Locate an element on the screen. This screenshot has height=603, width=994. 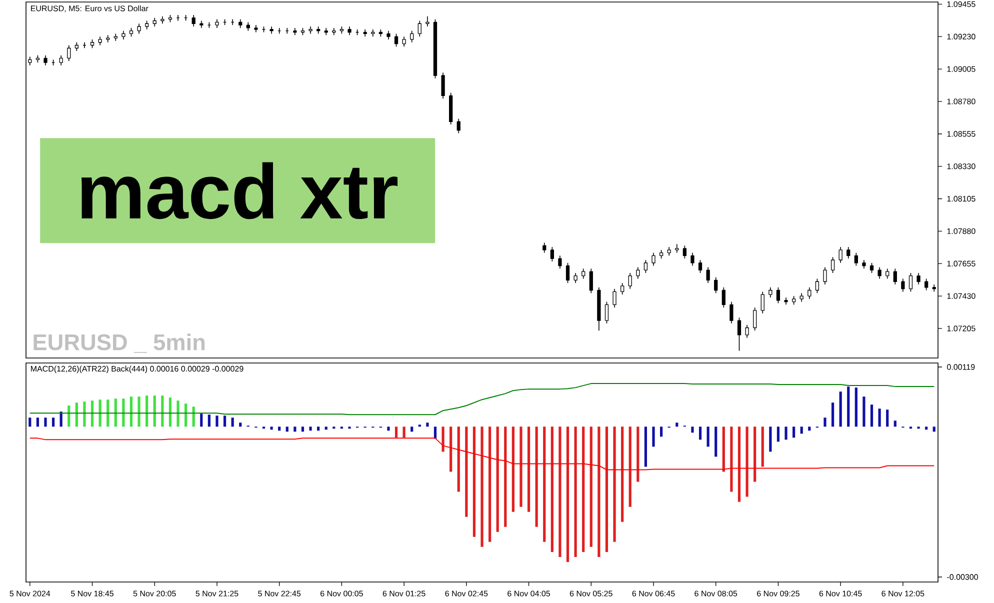
x-tick-label: 6 Nov 12:05 is located at coordinates (903, 593).